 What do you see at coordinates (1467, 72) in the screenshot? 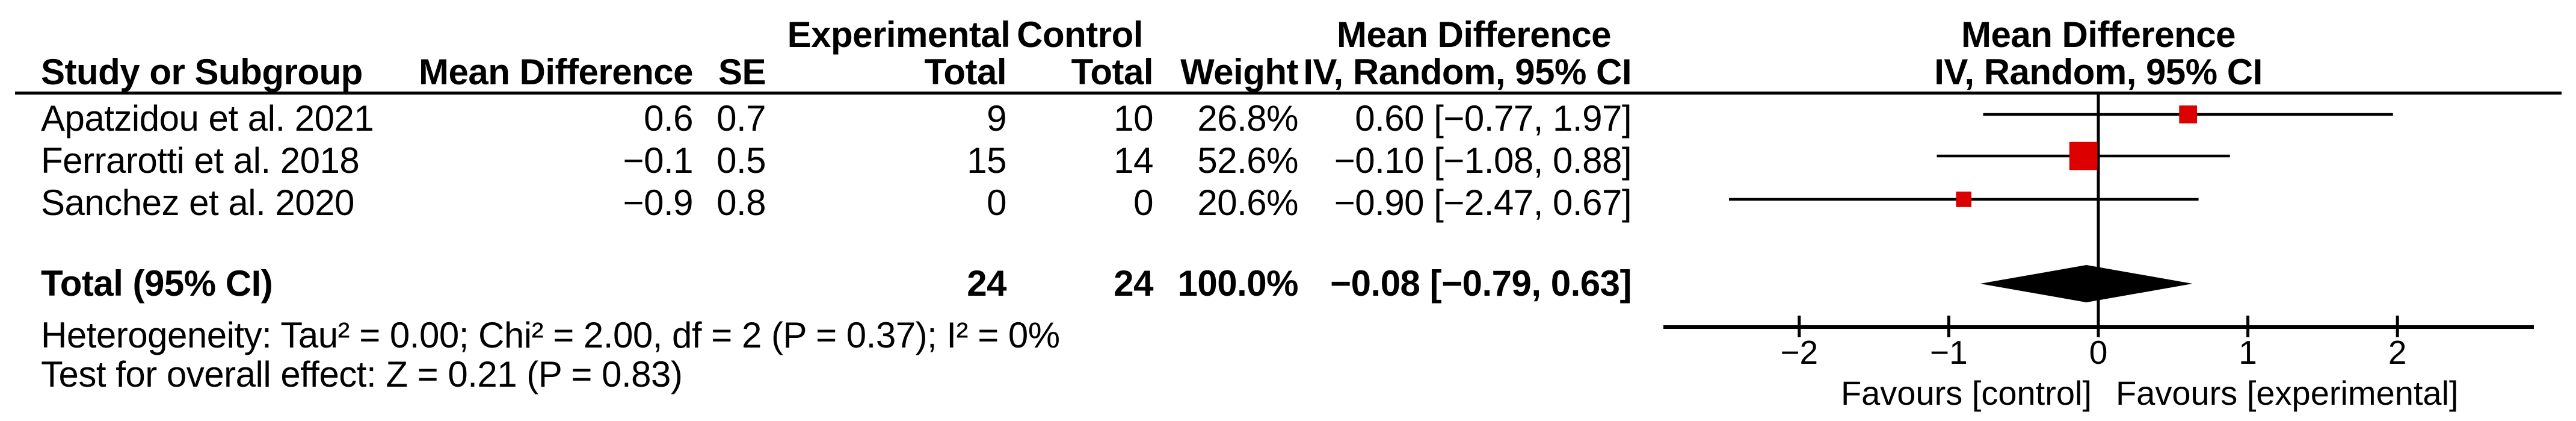
I see `header-iv-random-ci: IV, Random, 95% CI` at bounding box center [1467, 72].